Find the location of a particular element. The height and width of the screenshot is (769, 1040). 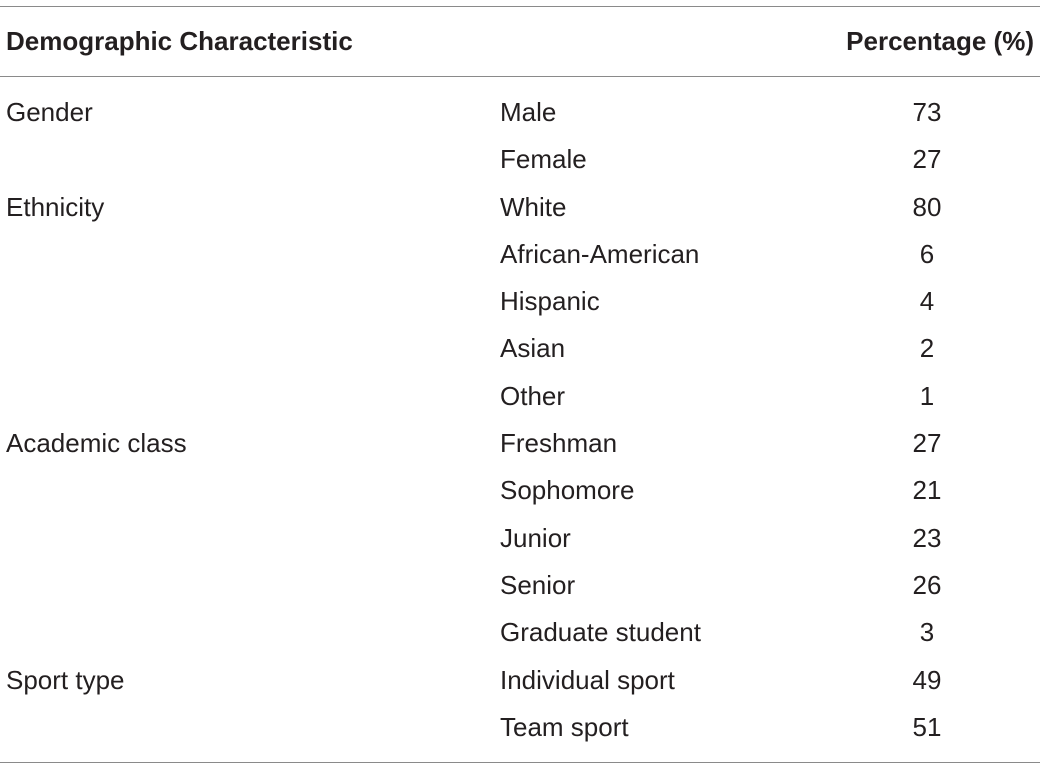

row-percentage: 6 is located at coordinates (927, 253).